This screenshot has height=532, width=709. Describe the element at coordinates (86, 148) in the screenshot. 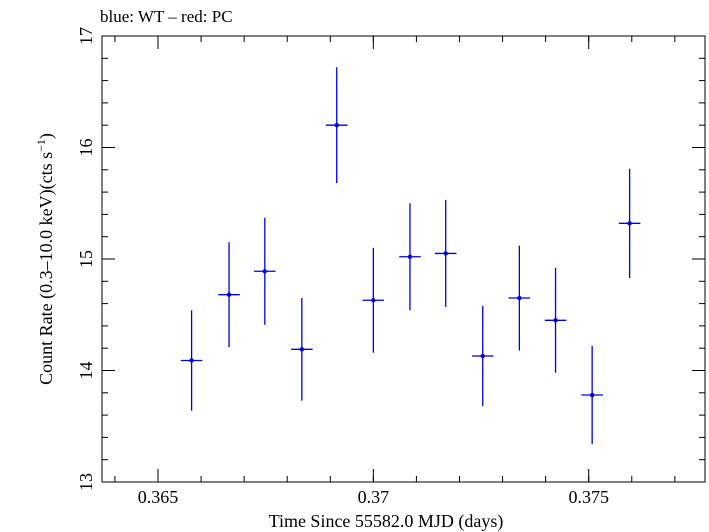

I see `y-tick-label: 16` at that location.